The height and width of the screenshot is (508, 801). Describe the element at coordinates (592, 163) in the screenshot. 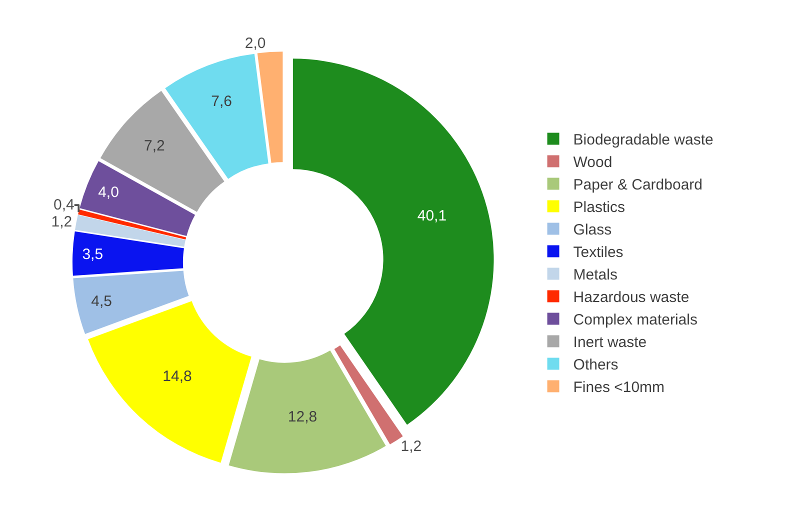

I see `legend-label: Wood` at that location.